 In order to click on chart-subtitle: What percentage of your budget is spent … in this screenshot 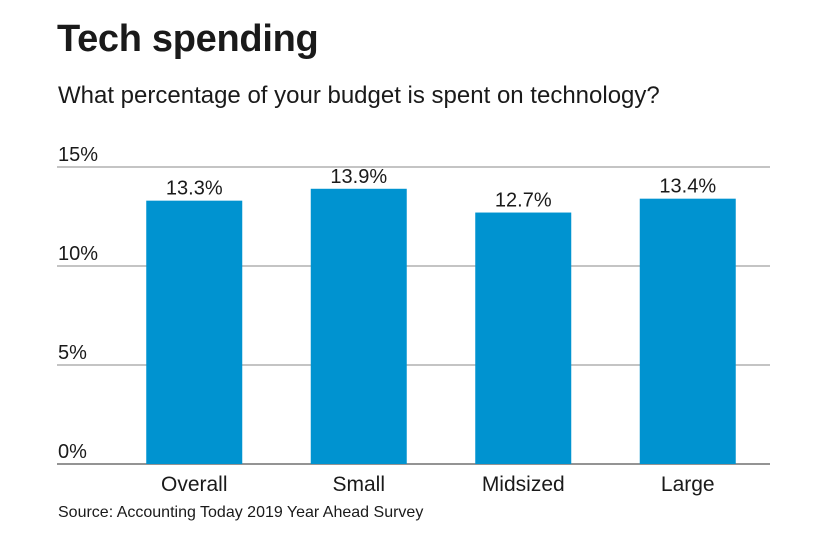, I will do `click(359, 95)`.